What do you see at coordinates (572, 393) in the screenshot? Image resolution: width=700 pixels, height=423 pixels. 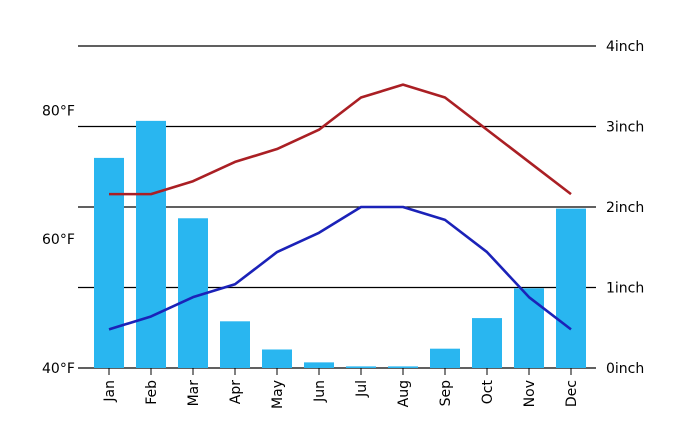 I see `x-tick-label: Dec` at bounding box center [572, 393].